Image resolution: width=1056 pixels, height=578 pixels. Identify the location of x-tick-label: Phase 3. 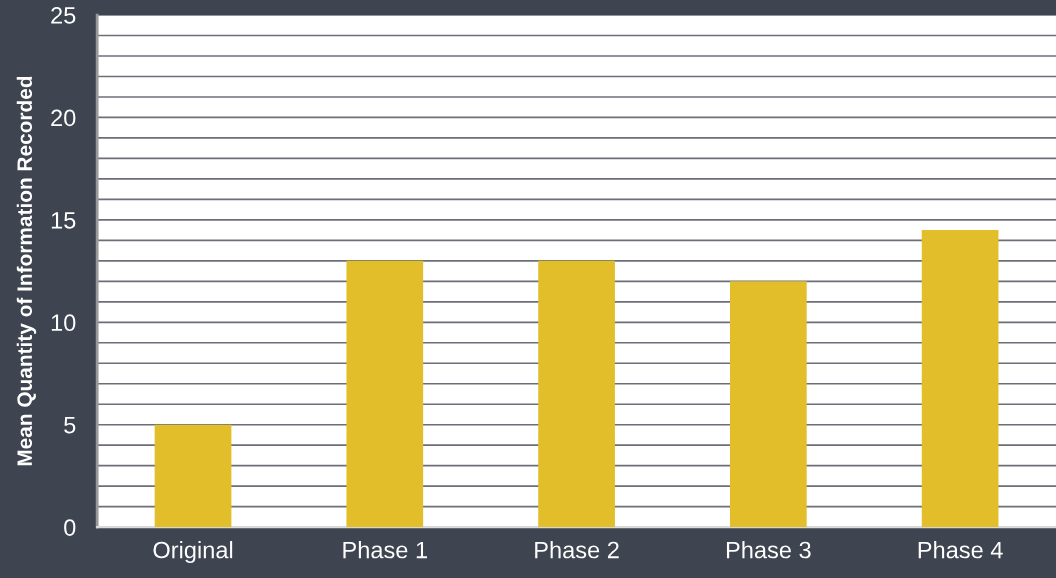
(768, 550).